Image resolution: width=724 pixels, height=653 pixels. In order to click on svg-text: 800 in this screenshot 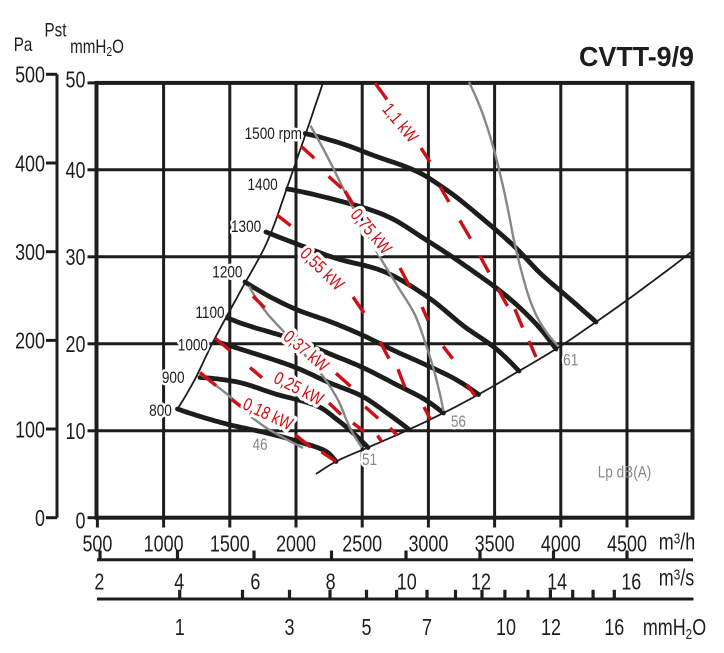, I will do `click(160, 411)`.